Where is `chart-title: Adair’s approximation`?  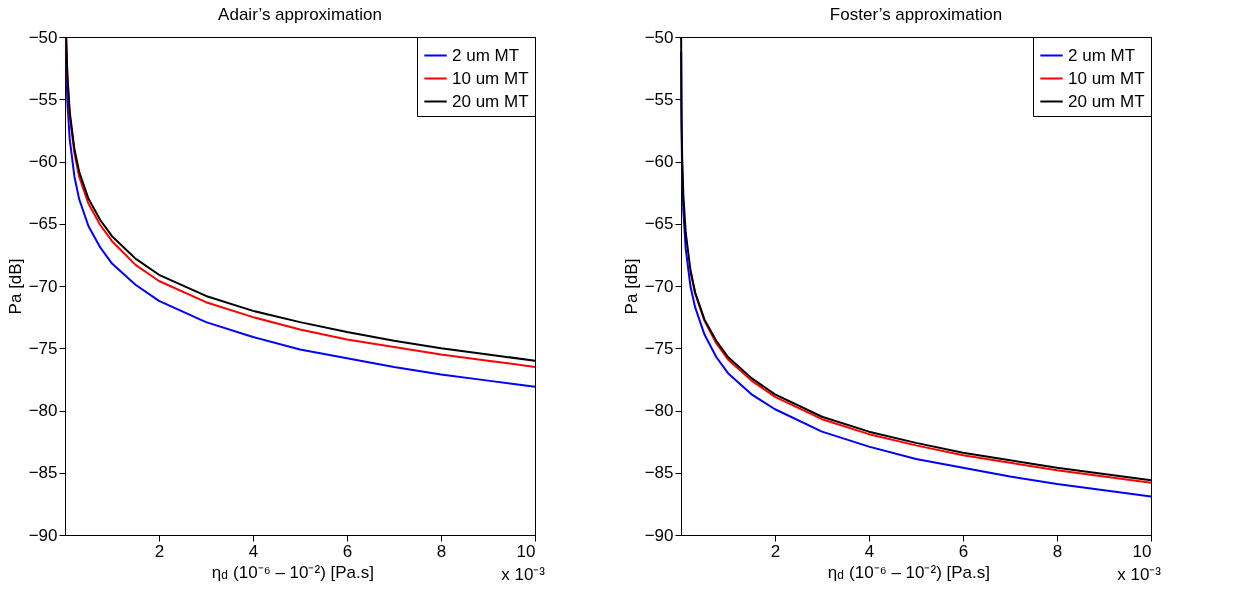
chart-title: Adair’s approximation is located at coordinates (300, 14).